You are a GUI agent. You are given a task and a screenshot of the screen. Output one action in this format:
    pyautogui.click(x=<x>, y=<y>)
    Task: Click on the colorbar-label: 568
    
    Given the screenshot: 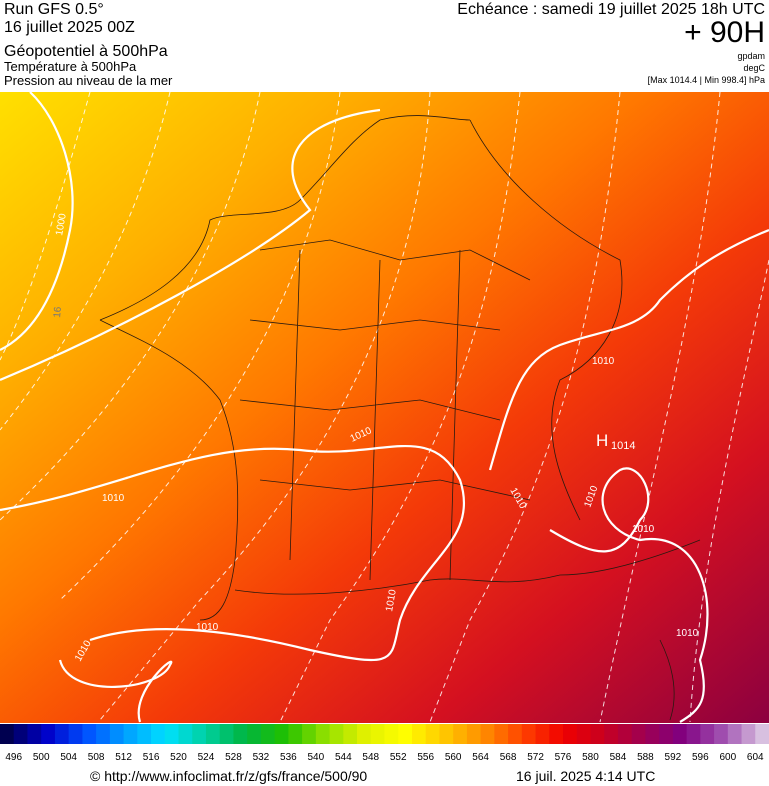 What is the action you would take?
    pyautogui.click(x=508, y=757)
    